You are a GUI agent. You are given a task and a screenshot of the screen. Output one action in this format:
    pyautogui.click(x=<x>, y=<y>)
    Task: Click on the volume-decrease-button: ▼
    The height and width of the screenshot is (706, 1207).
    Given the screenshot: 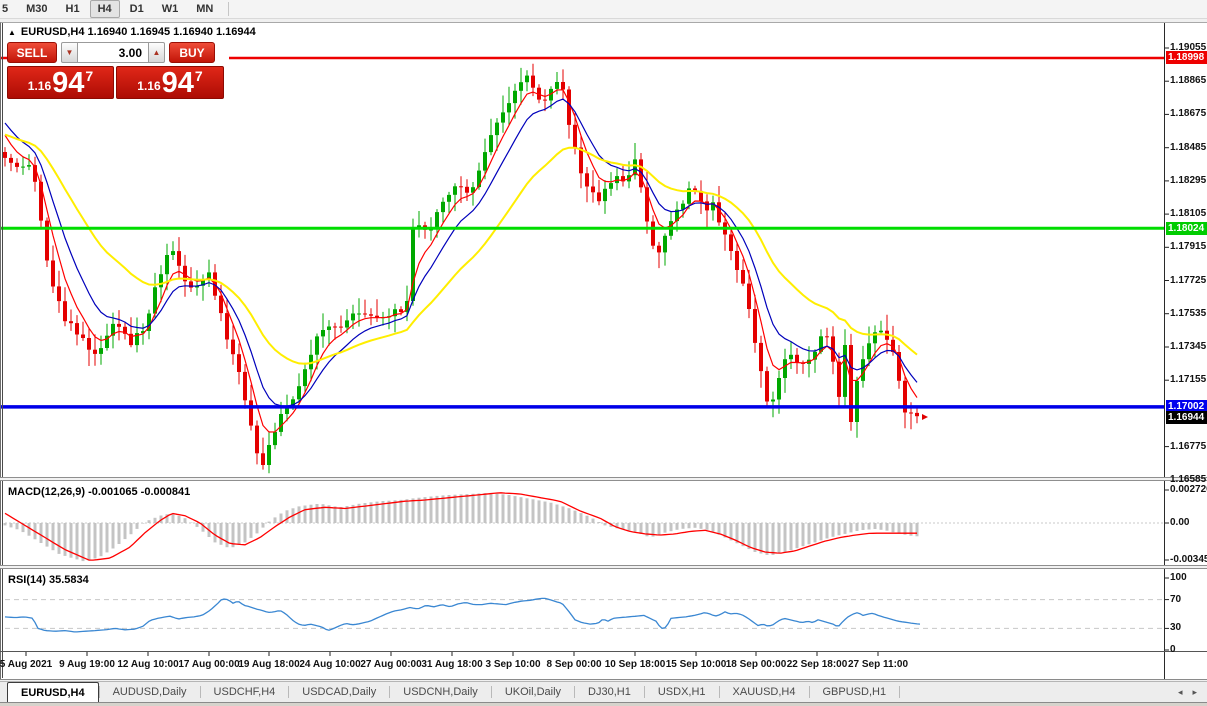 What is the action you would take?
    pyautogui.click(x=69, y=52)
    